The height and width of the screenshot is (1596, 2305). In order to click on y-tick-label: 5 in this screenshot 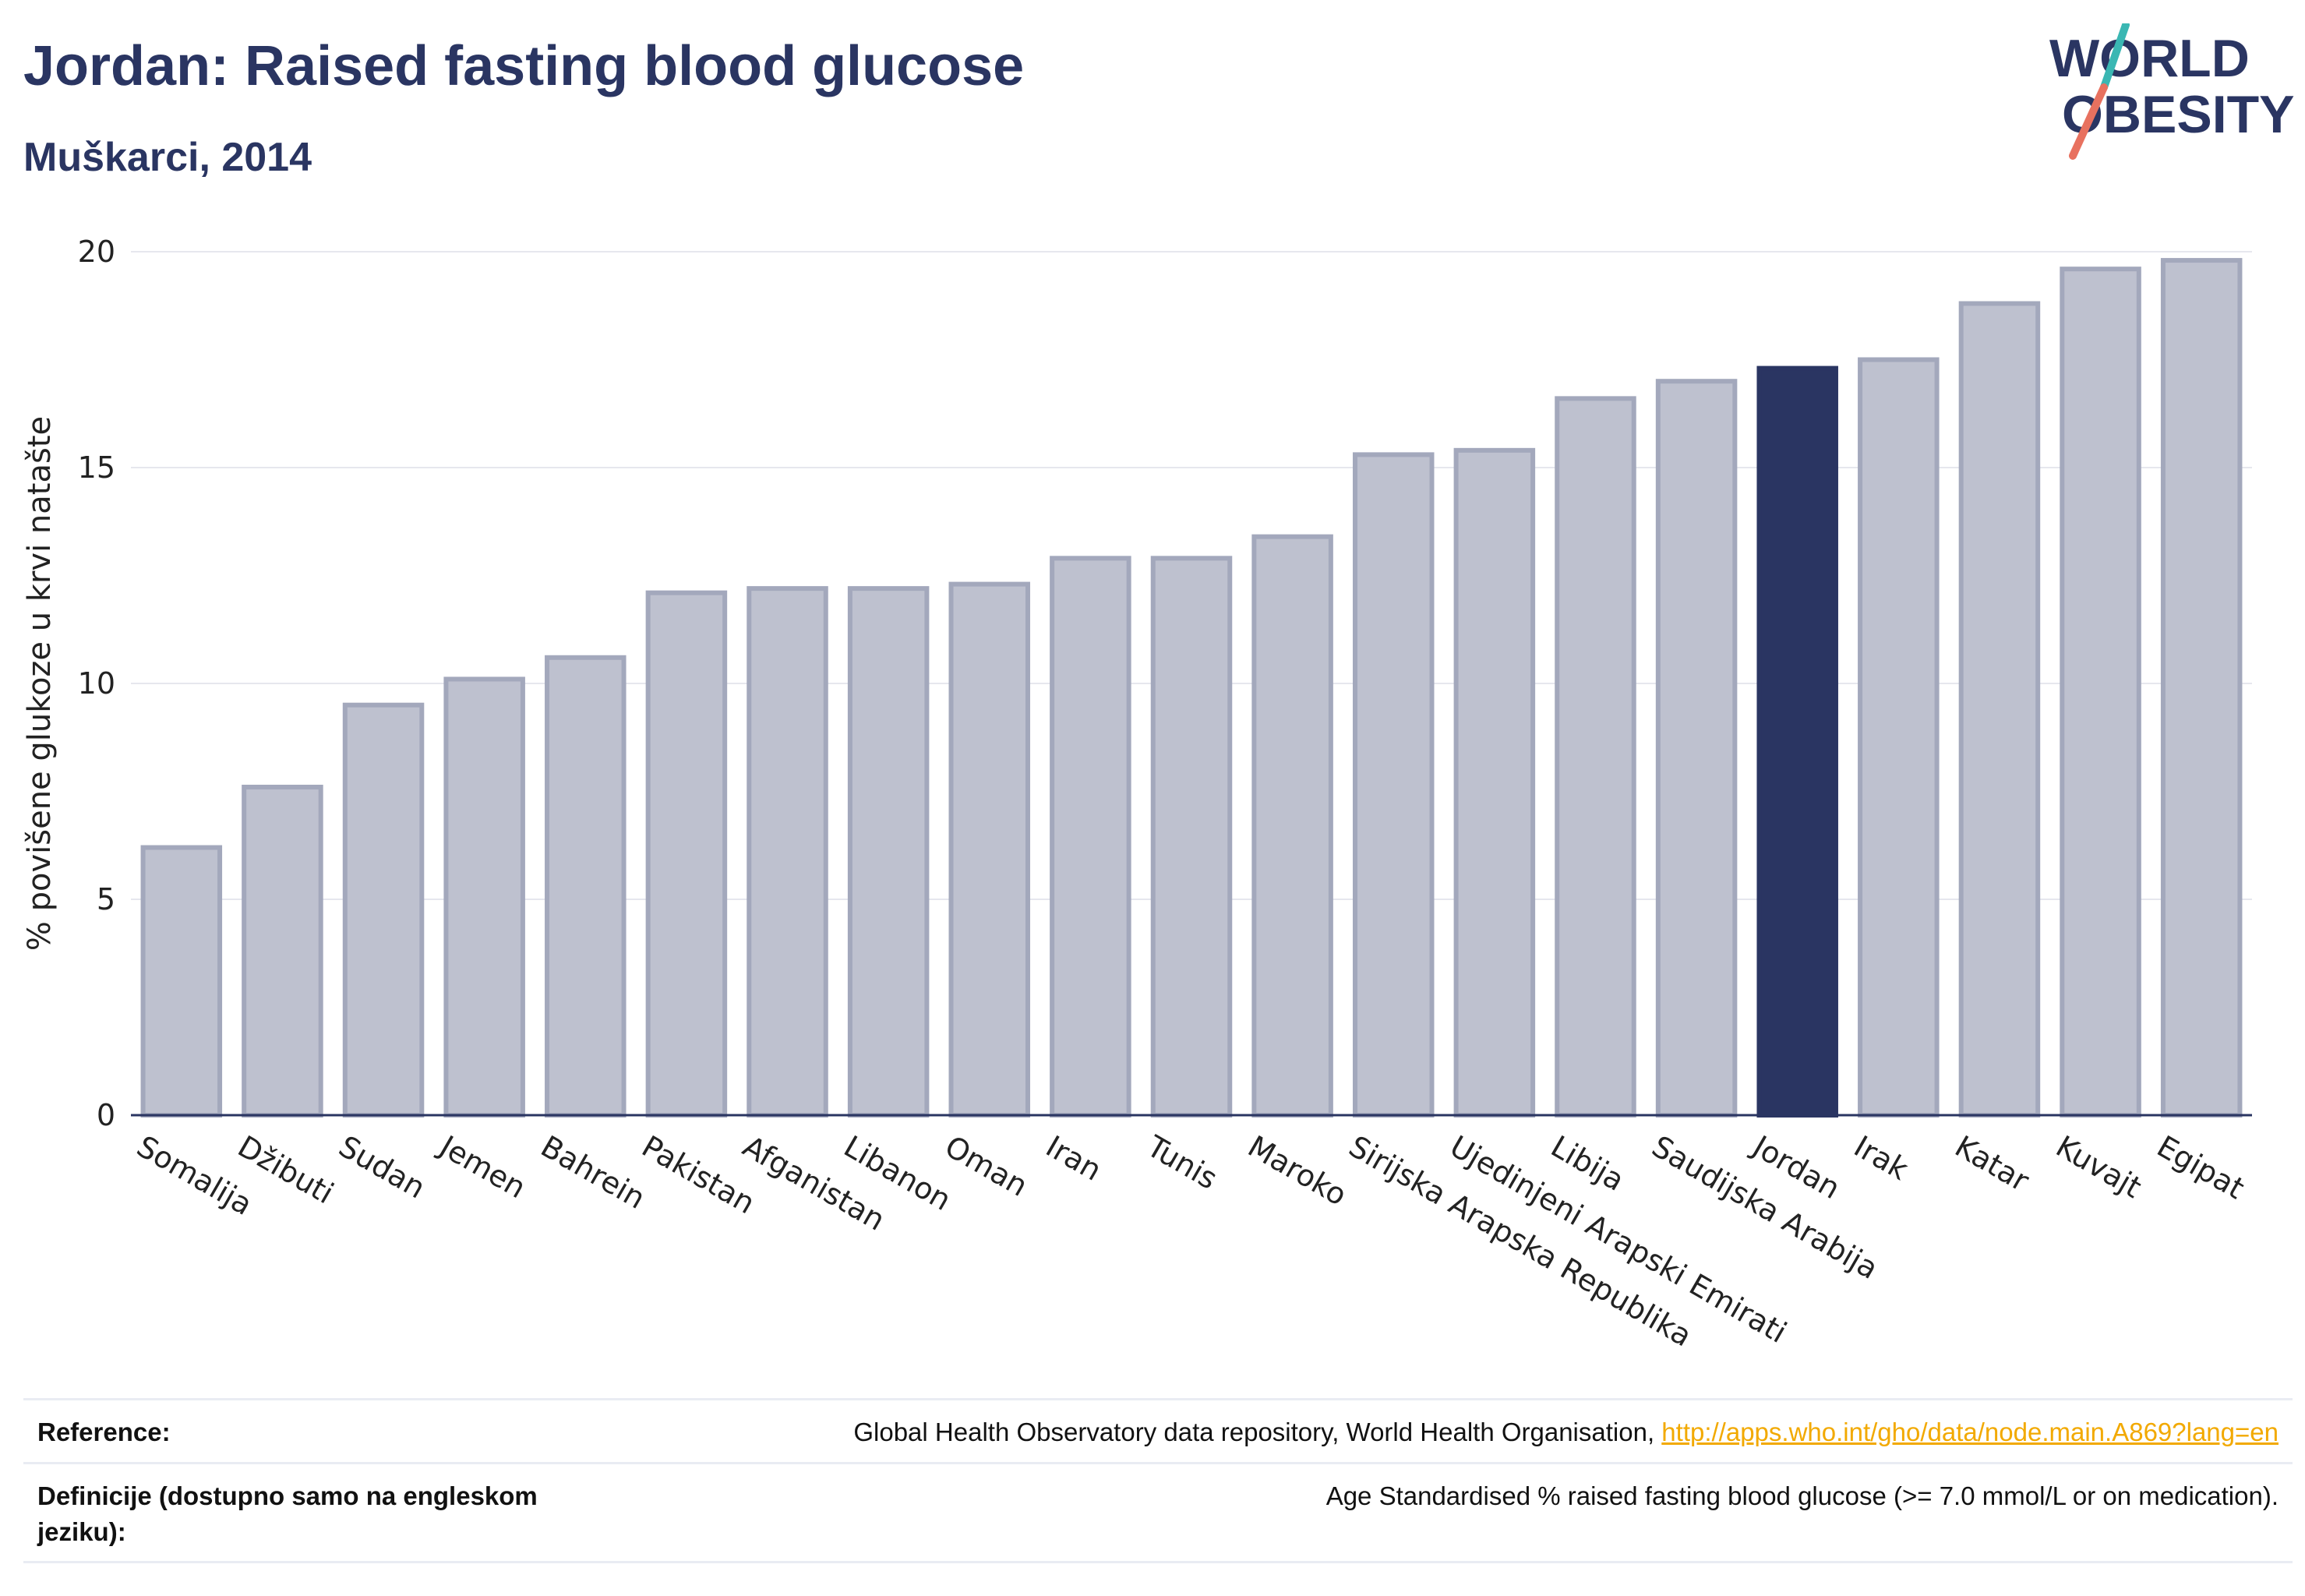, I will do `click(106, 899)`.